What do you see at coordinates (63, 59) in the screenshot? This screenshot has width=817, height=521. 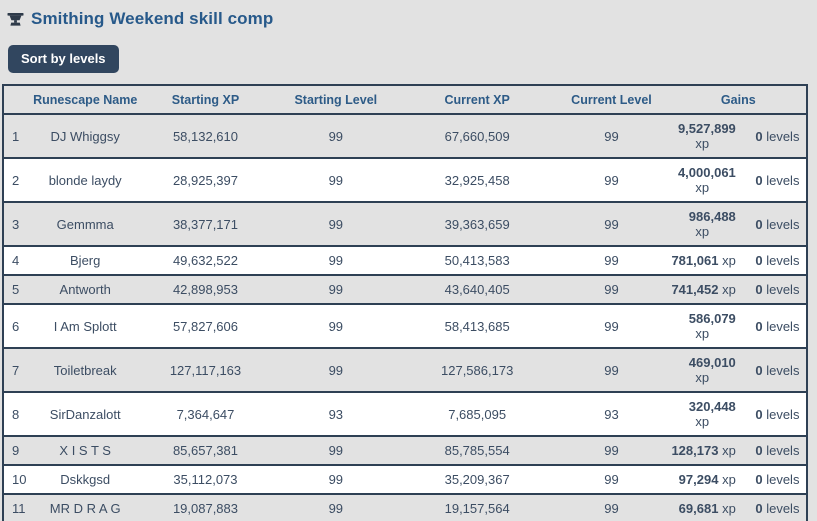 I see `sort-by-levels-button: Sort by levels` at bounding box center [63, 59].